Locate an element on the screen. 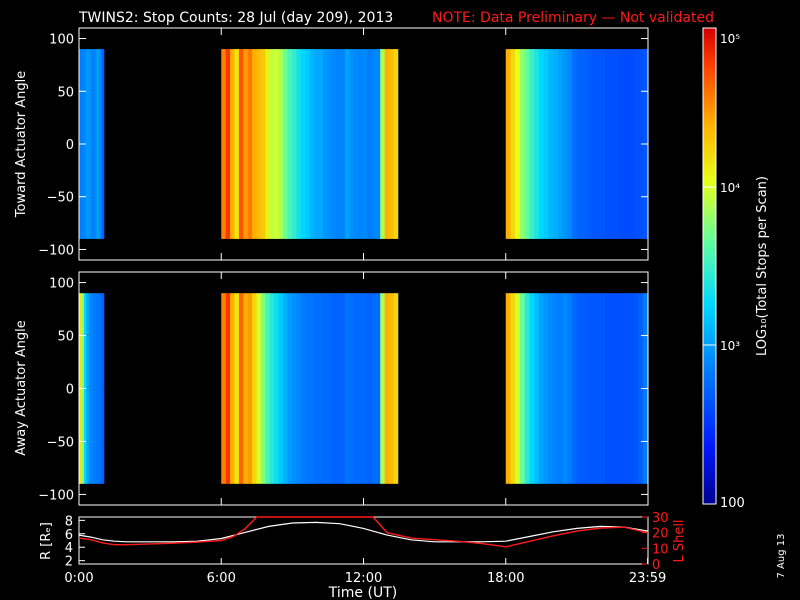 The height and width of the screenshot is (600, 800). toward-cell-s2-c11 is located at coordinates (560, 144).